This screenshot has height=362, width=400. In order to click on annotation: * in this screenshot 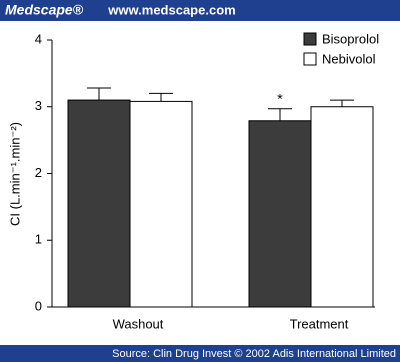, I will do `click(280, 99)`.